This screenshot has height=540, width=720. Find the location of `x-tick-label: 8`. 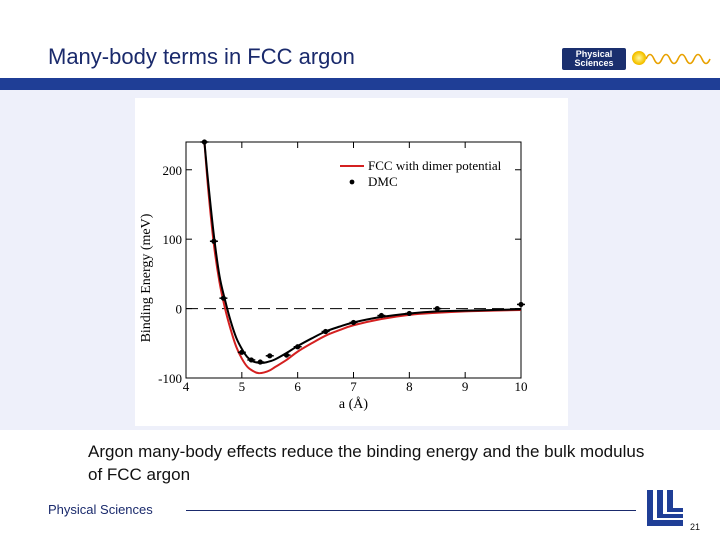

x-tick-label: 8 is located at coordinates (409, 386).